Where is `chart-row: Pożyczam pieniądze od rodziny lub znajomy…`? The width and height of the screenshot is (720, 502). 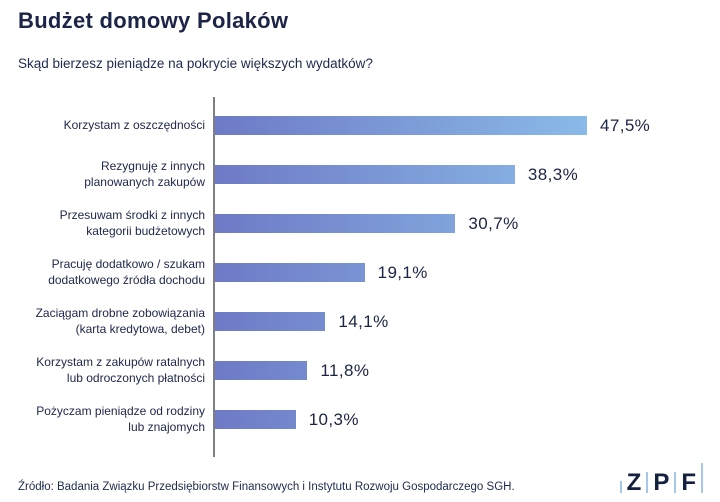 chart-row: Pożyczam pieniądze od rodziny lub znajomy… is located at coordinates (360, 419).